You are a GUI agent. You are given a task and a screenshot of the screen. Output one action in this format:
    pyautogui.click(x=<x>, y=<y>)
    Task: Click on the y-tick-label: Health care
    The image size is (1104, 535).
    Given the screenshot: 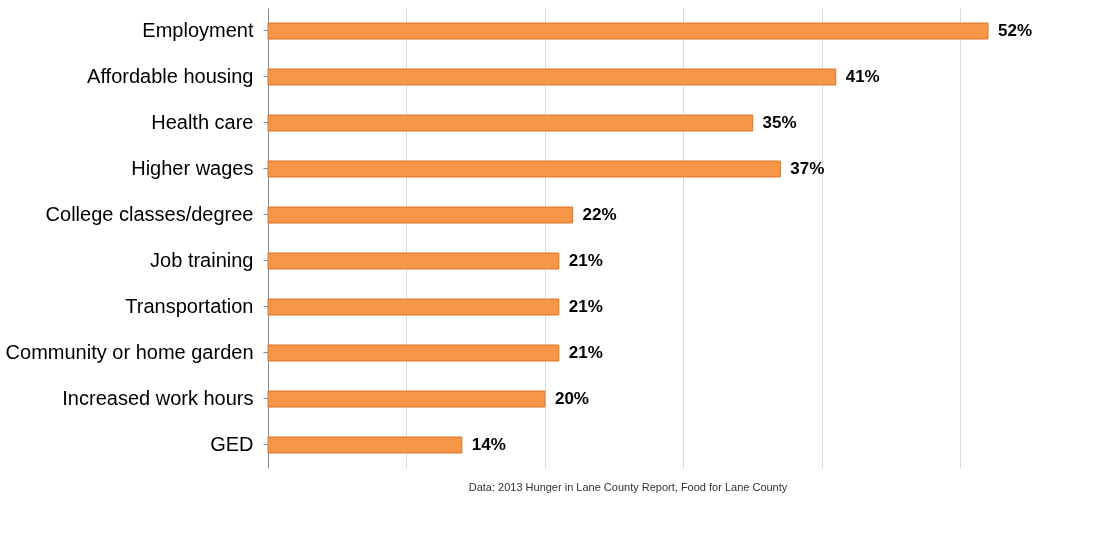 What is the action you would take?
    pyautogui.click(x=202, y=122)
    